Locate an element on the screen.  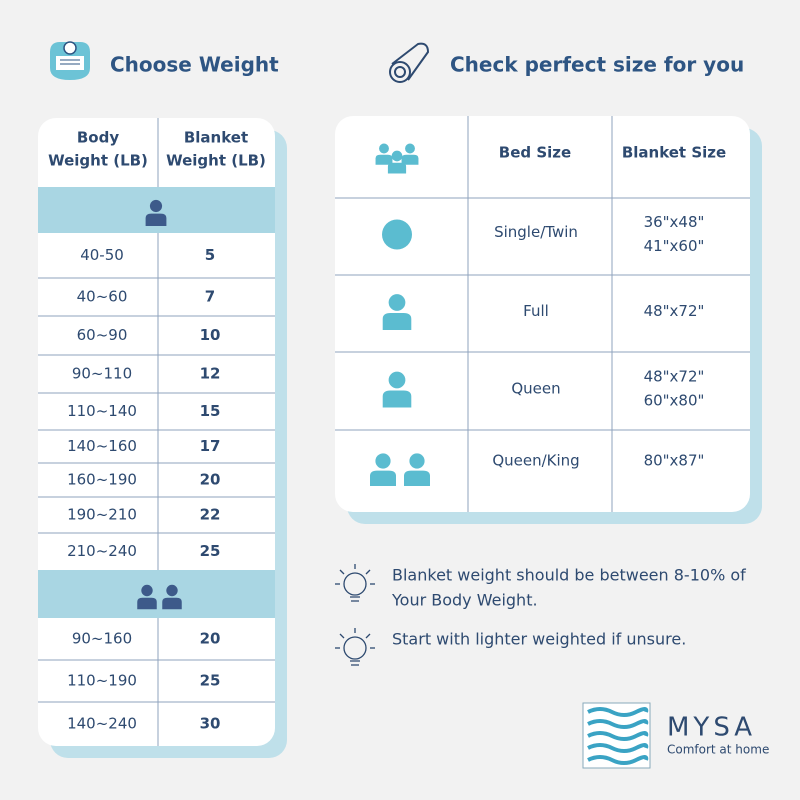
blanket-weight: 12 is located at coordinates (210, 374).